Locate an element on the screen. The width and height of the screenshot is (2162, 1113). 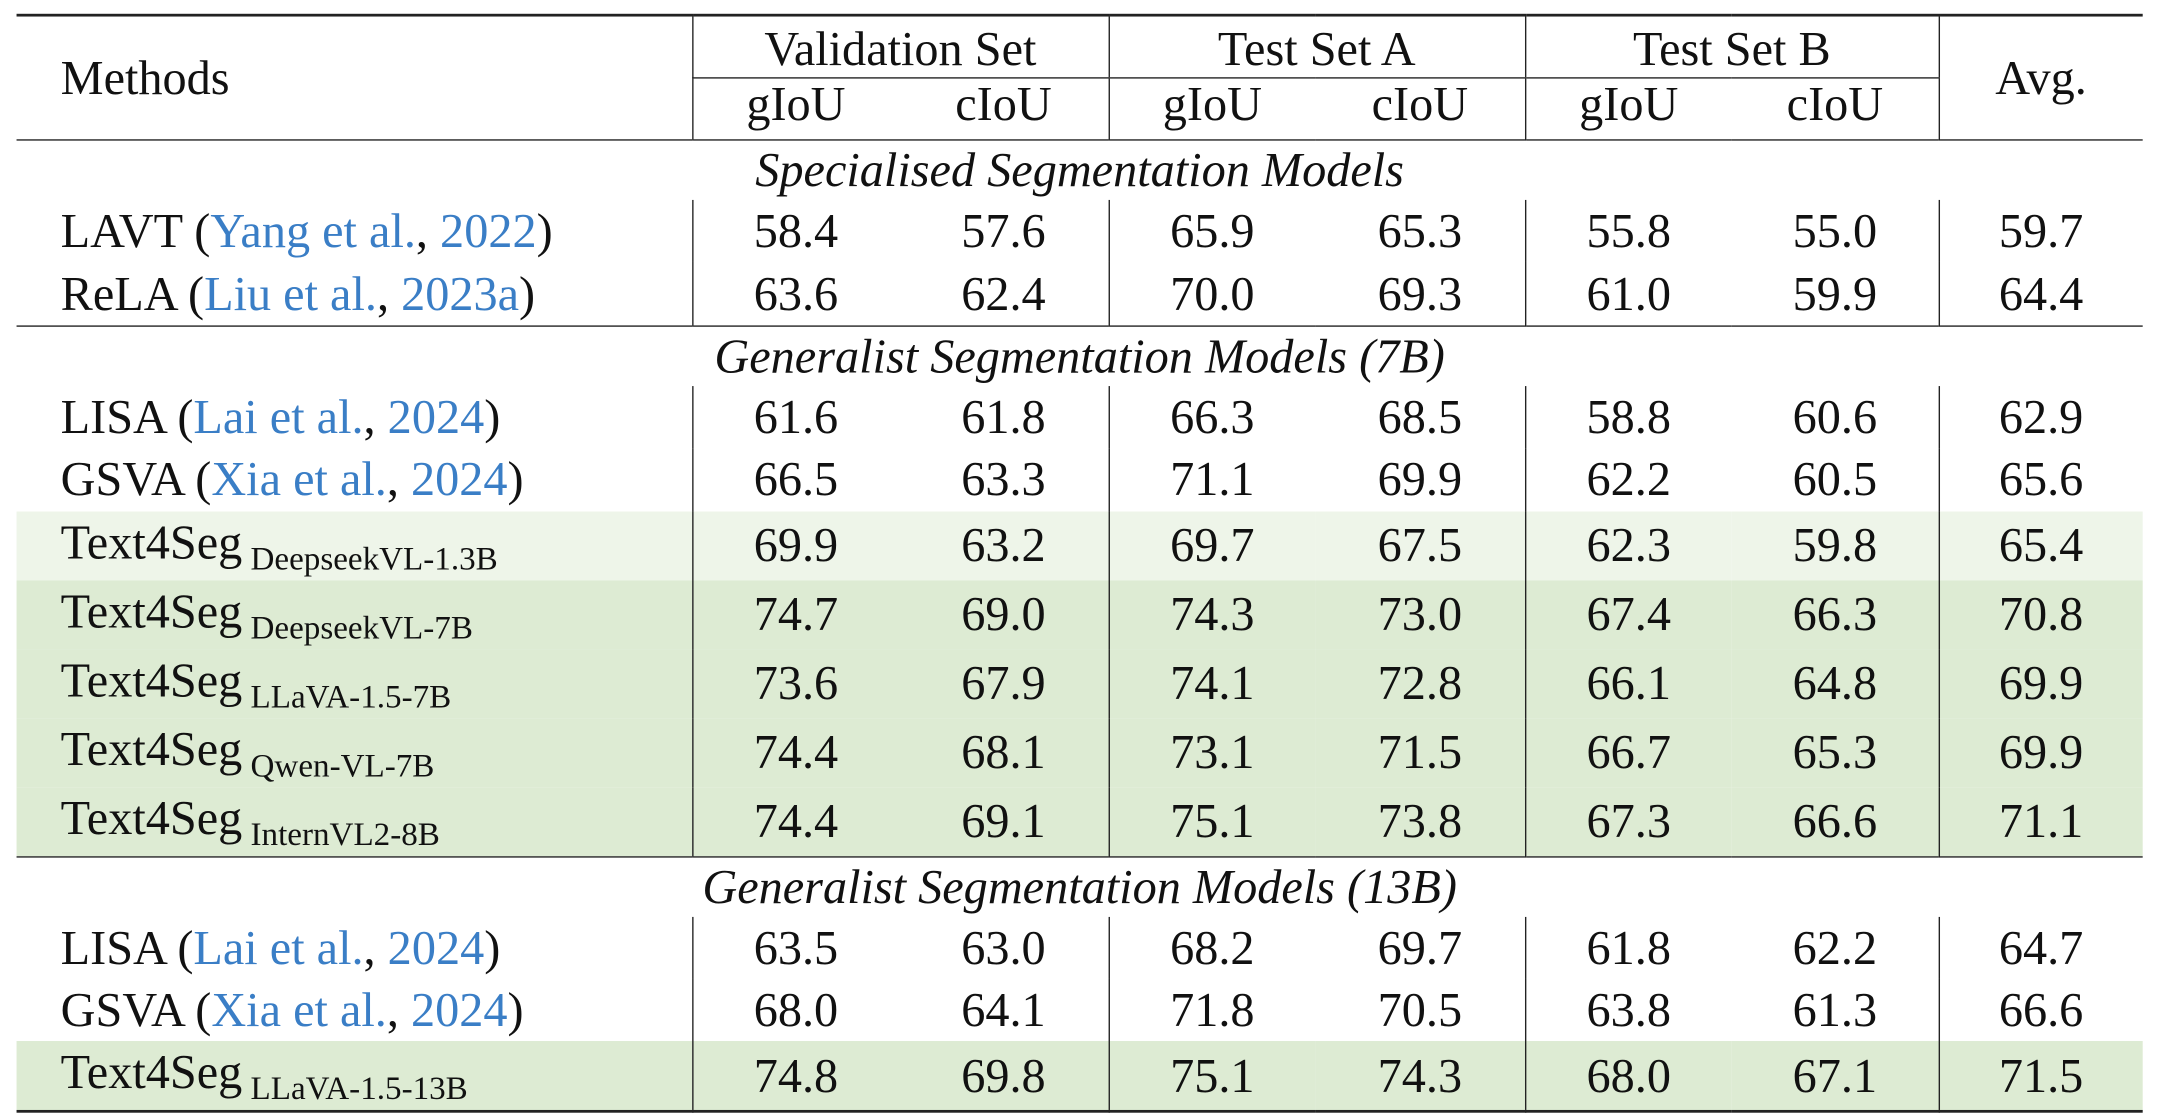
metric-cell: 71.1 is located at coordinates (1211, 479).